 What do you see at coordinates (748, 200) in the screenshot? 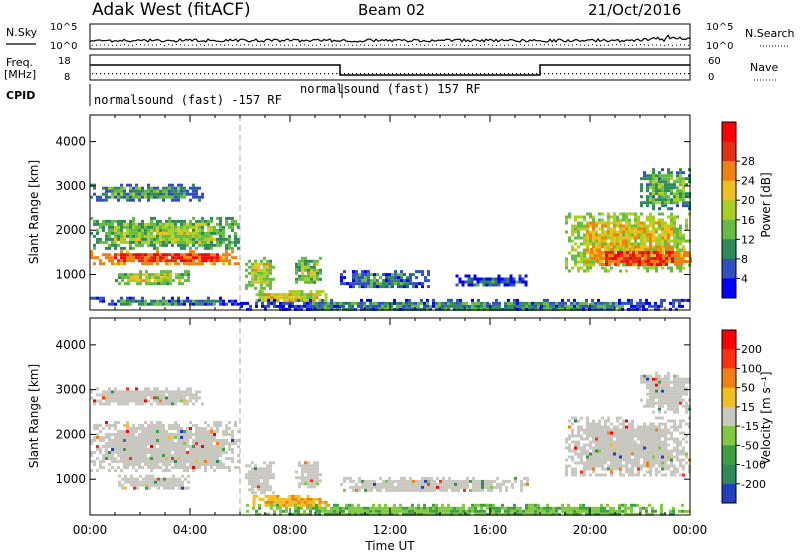
I see `colorbar-tick-4: 20` at bounding box center [748, 200].